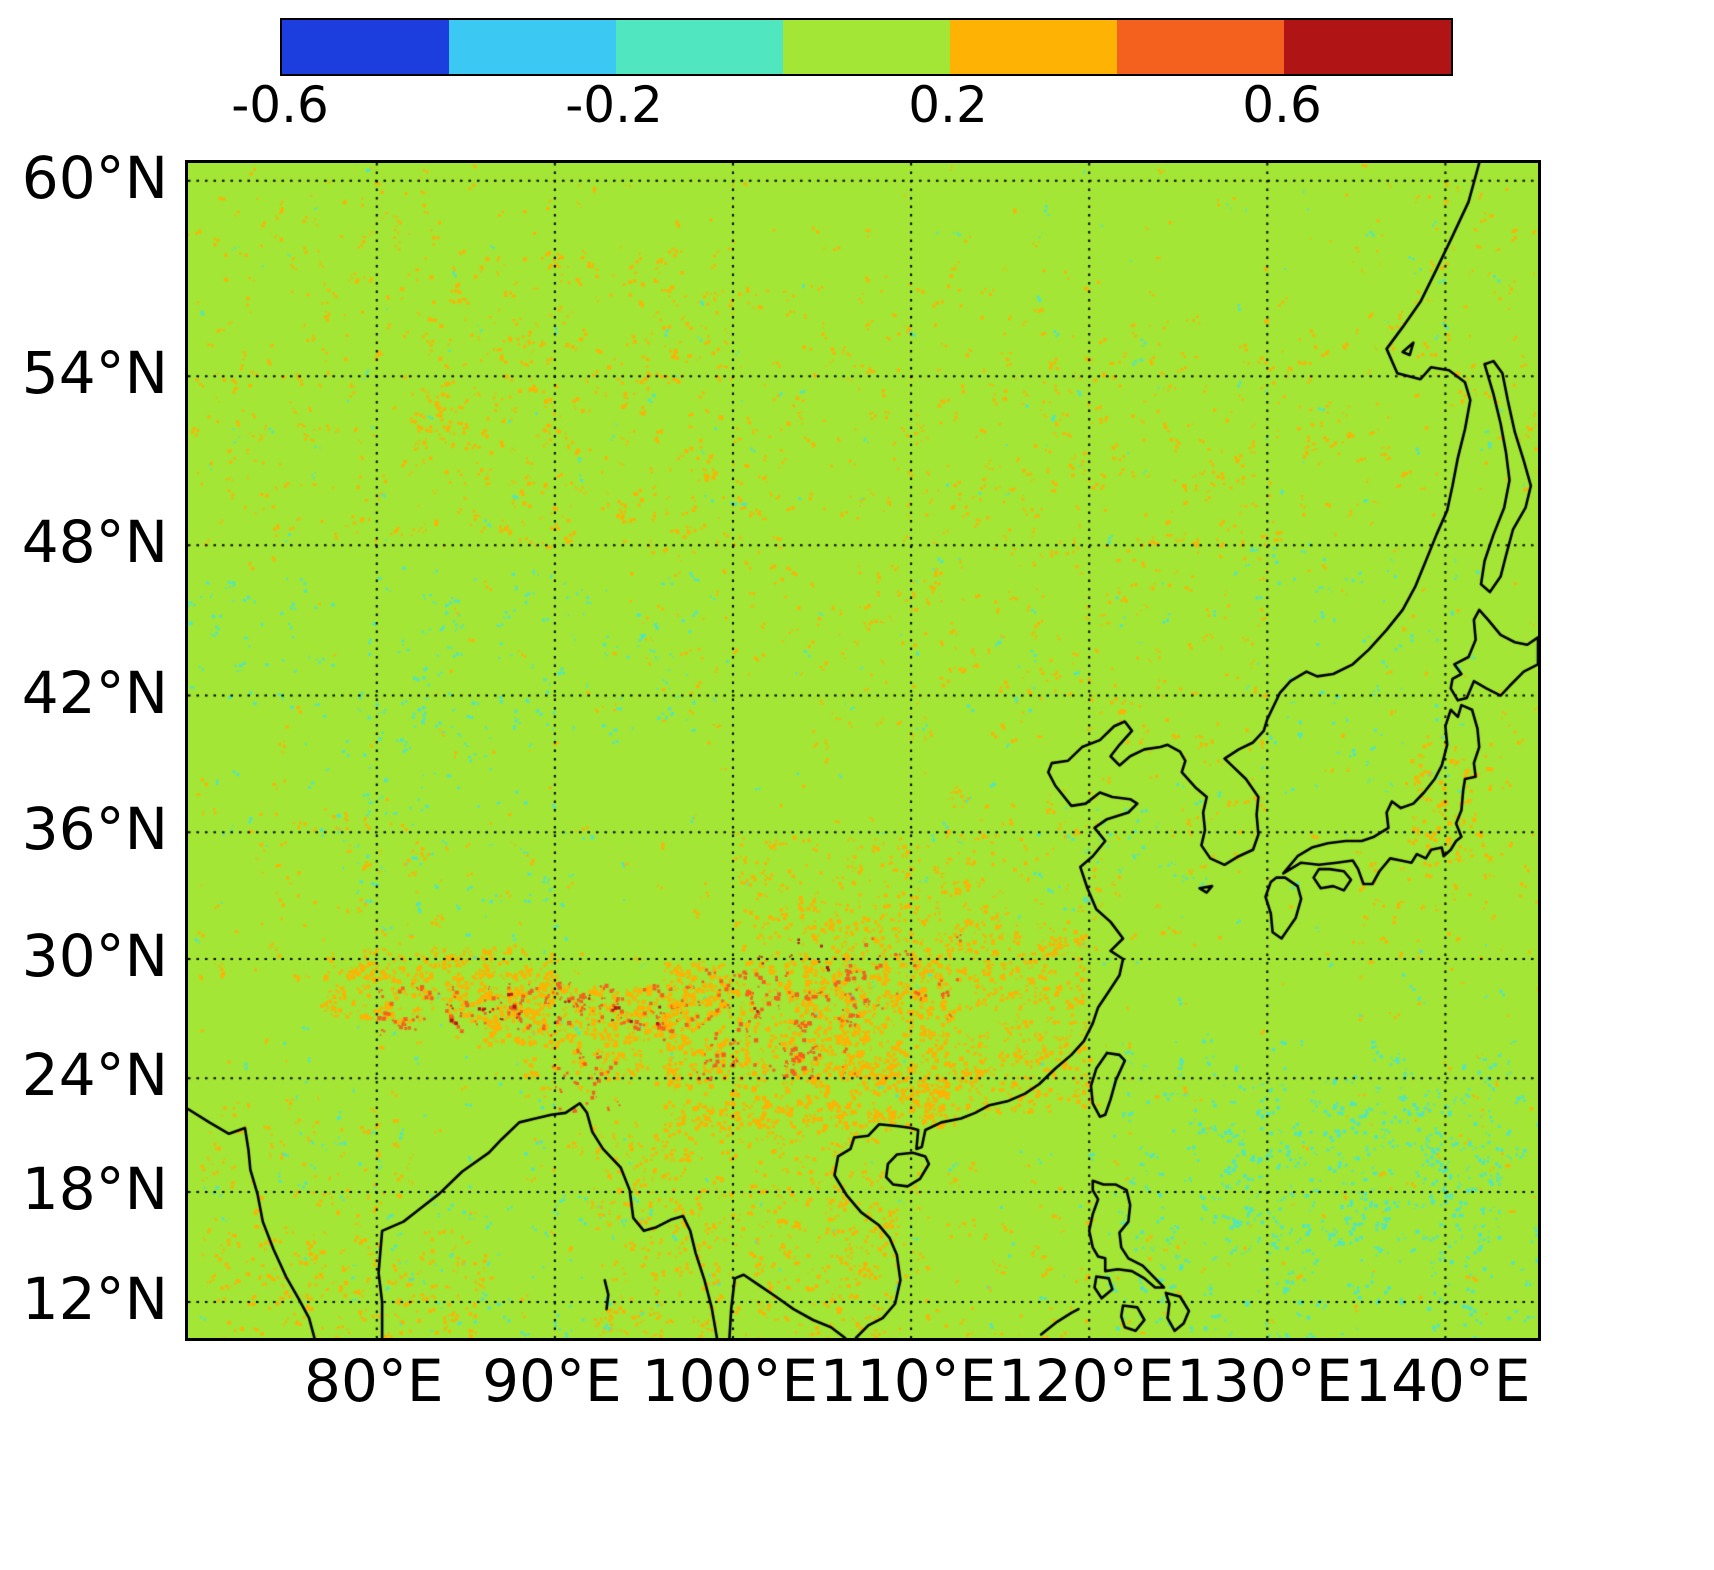 This screenshot has width=1714, height=1570. What do you see at coordinates (94, 177) in the screenshot?
I see `y-tick-label: 60°N` at bounding box center [94, 177].